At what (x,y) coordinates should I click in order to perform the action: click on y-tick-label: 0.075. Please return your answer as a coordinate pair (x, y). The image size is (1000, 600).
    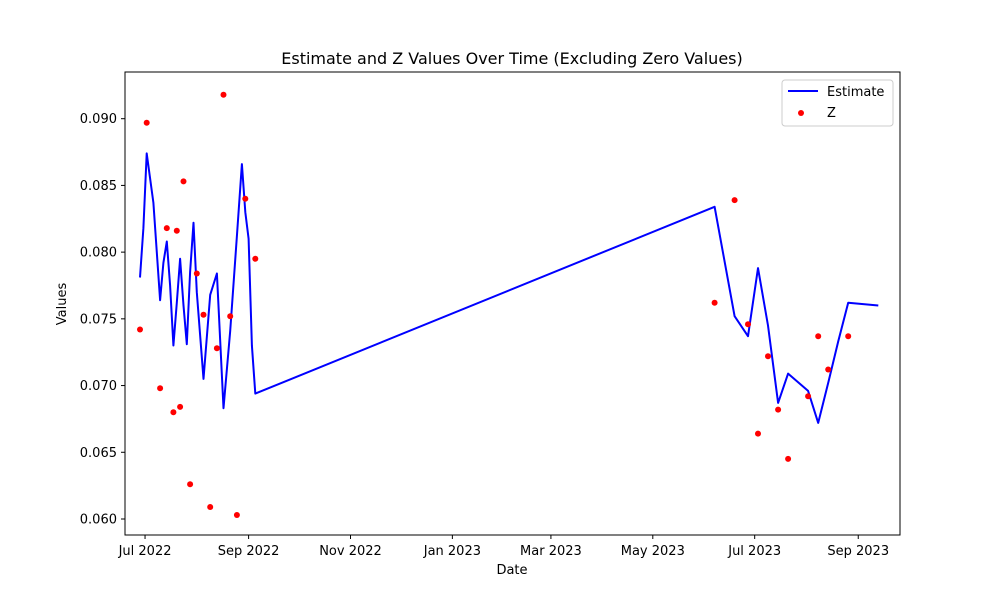
    Looking at the image, I should click on (98, 319).